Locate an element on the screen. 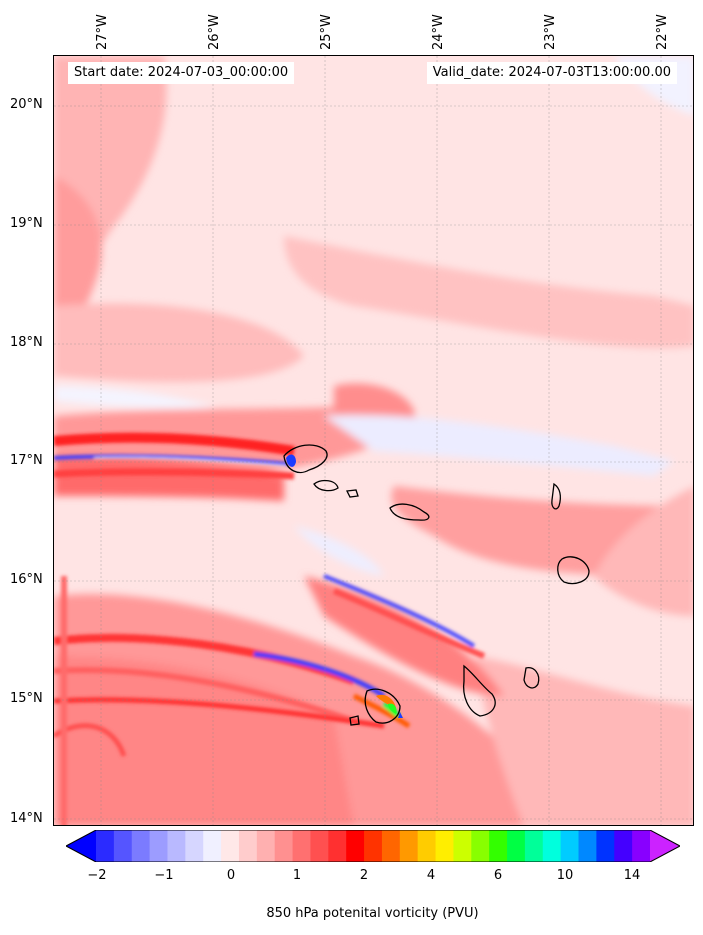  coastlines is located at coordinates (436, 585).